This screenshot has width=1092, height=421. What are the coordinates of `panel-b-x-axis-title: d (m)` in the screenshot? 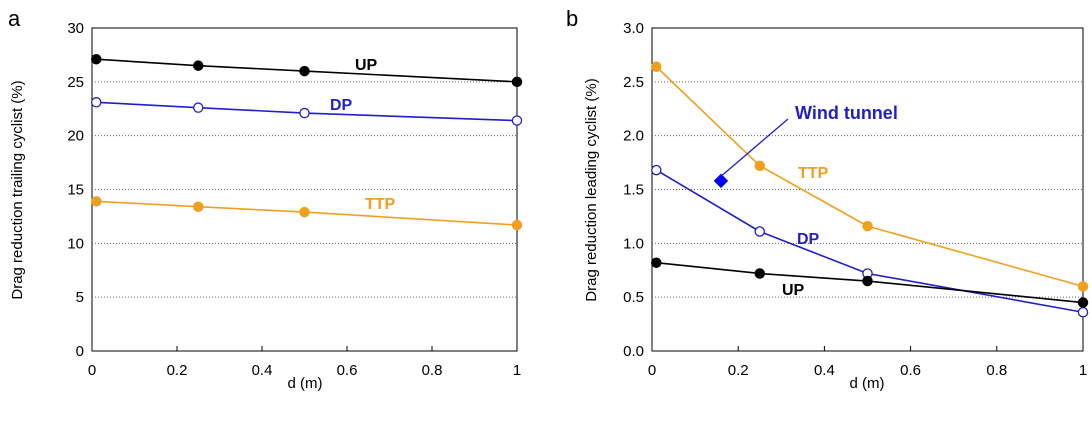 It's located at (867, 383).